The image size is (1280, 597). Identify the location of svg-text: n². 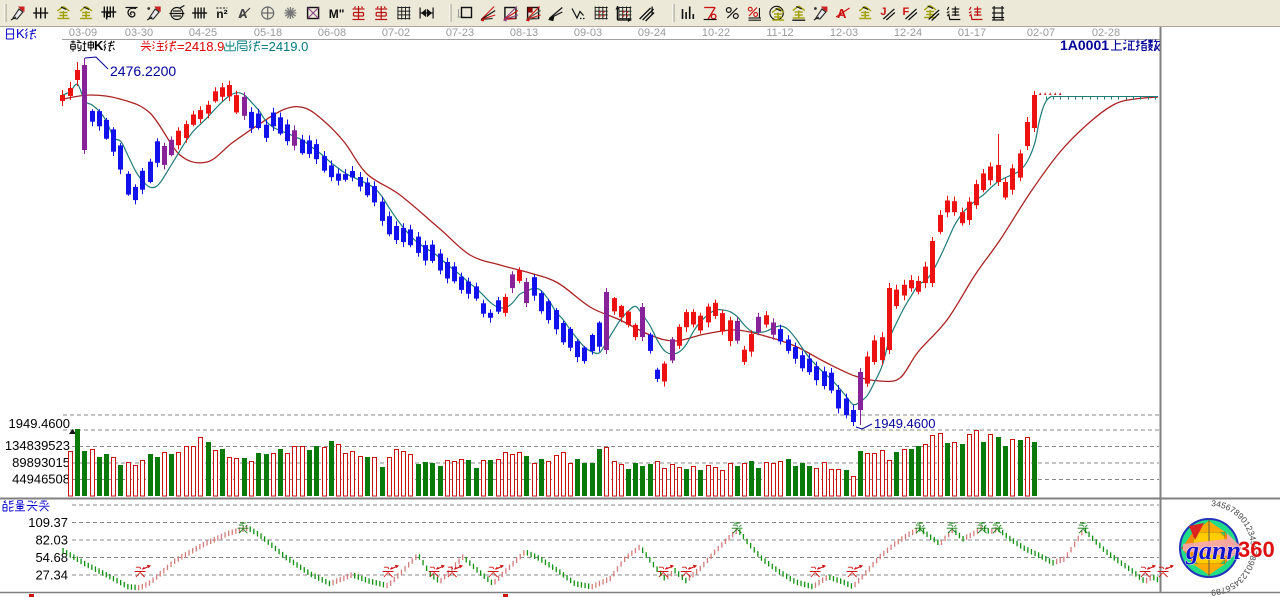
(221, 14).